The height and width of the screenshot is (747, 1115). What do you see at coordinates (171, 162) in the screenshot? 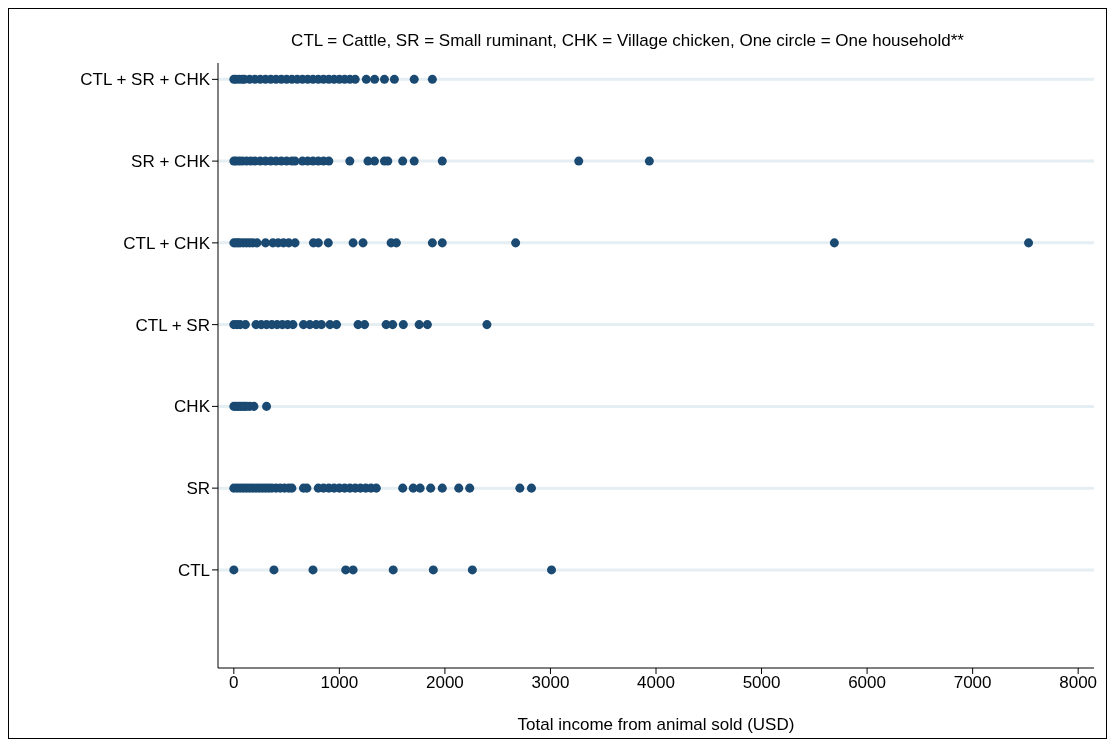
I see `y-tick-label: SR + CHK` at bounding box center [171, 162].